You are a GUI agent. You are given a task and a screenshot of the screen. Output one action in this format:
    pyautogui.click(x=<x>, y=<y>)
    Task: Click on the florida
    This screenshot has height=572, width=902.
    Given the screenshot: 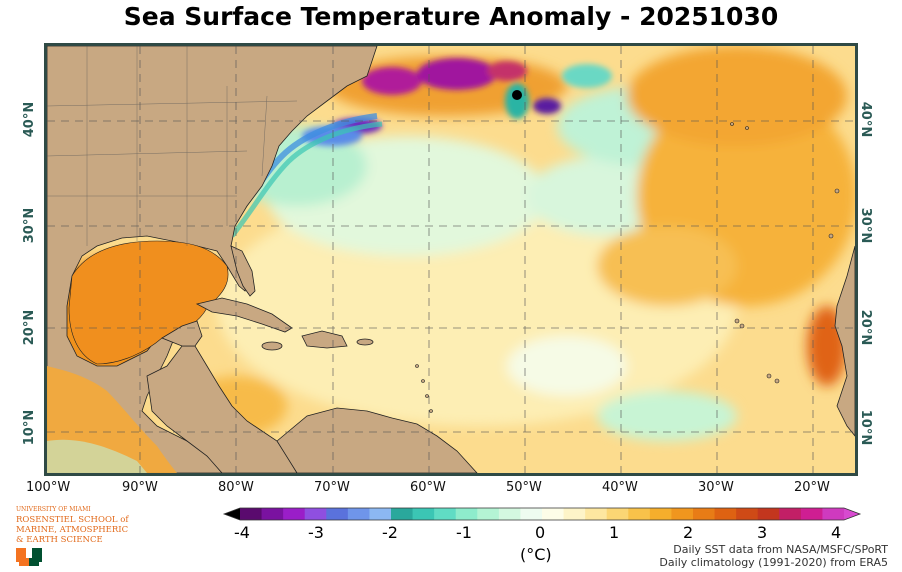 What is the action you would take?
    pyautogui.click(x=243, y=271)
    